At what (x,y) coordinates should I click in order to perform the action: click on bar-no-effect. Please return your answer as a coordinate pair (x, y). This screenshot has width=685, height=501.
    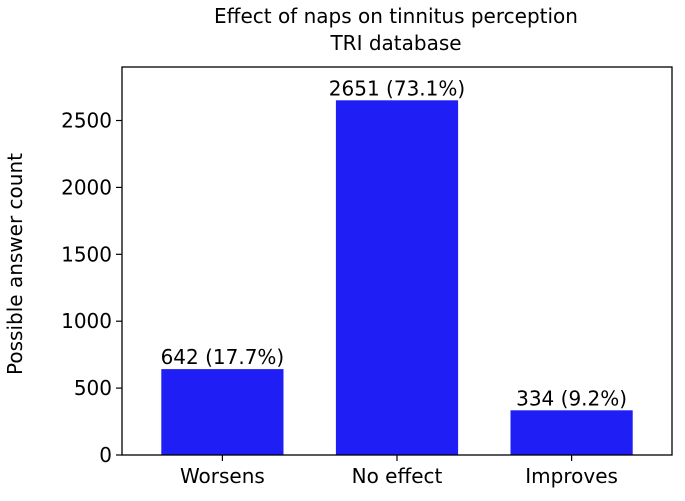
    Looking at the image, I should click on (397, 278).